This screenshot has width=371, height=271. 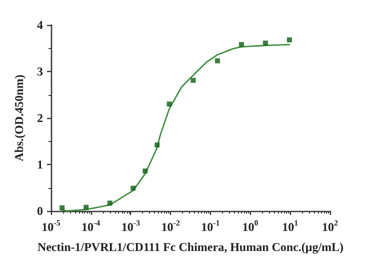 What do you see at coordinates (40, 118) in the screenshot?
I see `y-tick-label: 2` at bounding box center [40, 118].